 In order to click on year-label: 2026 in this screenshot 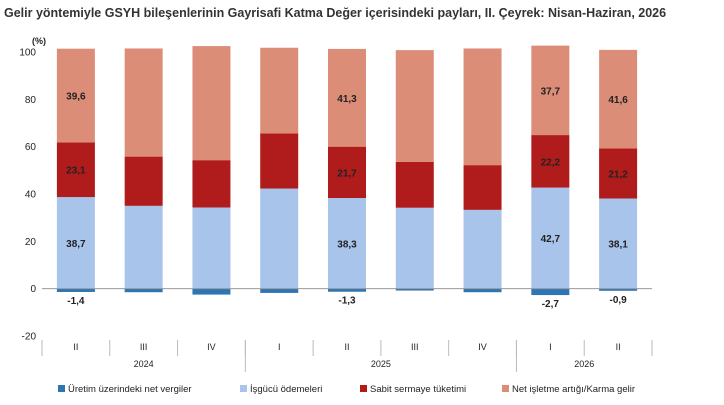, I will do `click(584, 364)`.